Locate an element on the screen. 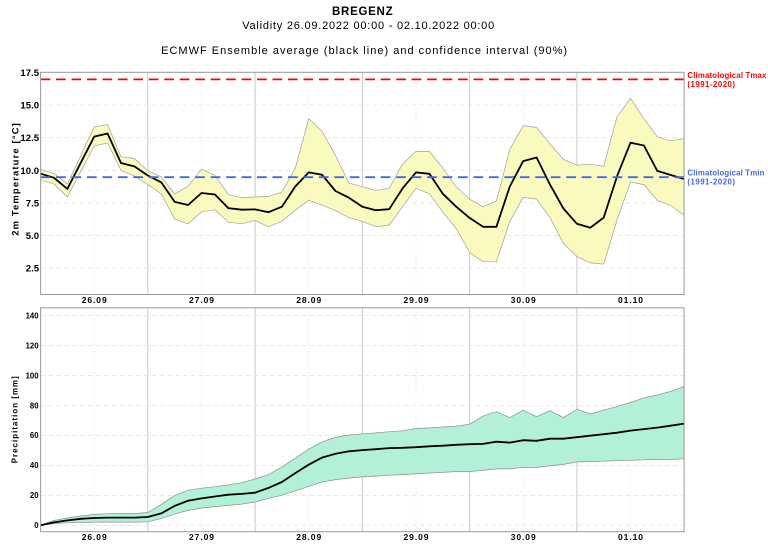 This screenshot has height=549, width=768. svg-text: 60 is located at coordinates (34, 435).